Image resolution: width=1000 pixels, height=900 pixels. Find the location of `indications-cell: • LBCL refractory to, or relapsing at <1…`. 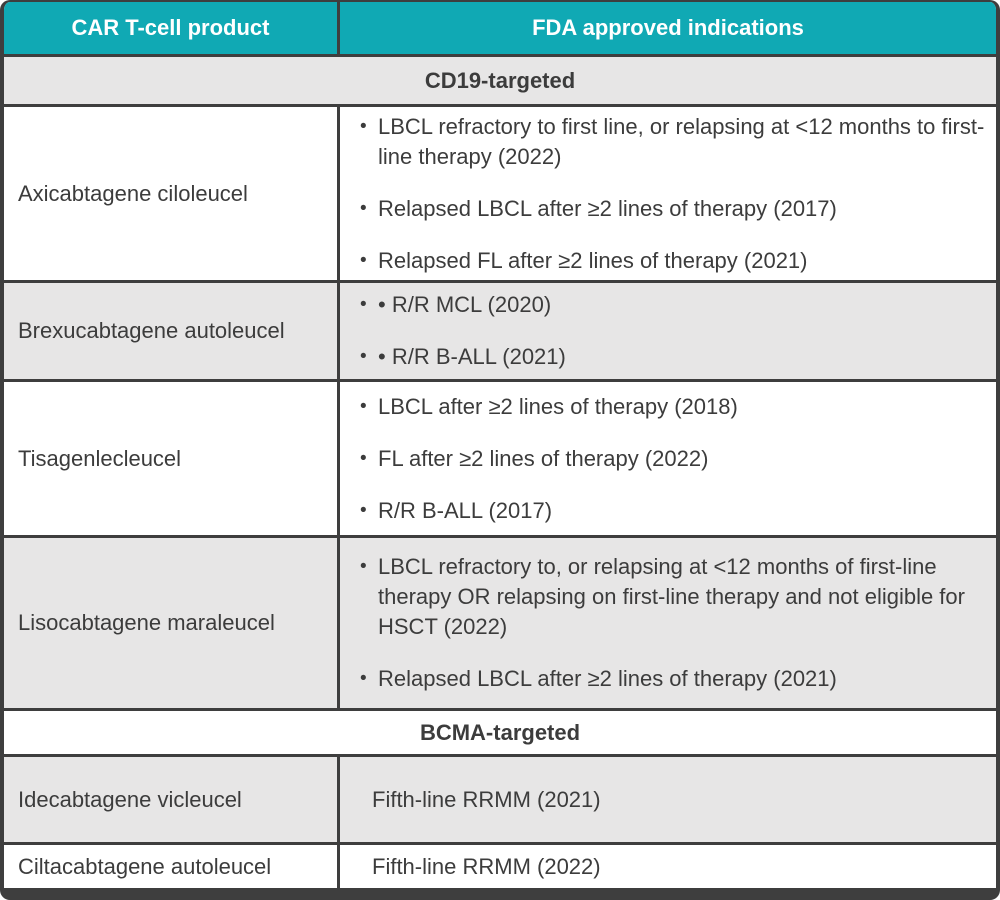

indications-cell: • LBCL refractory to, or relapsing at <1… is located at coordinates (668, 623).